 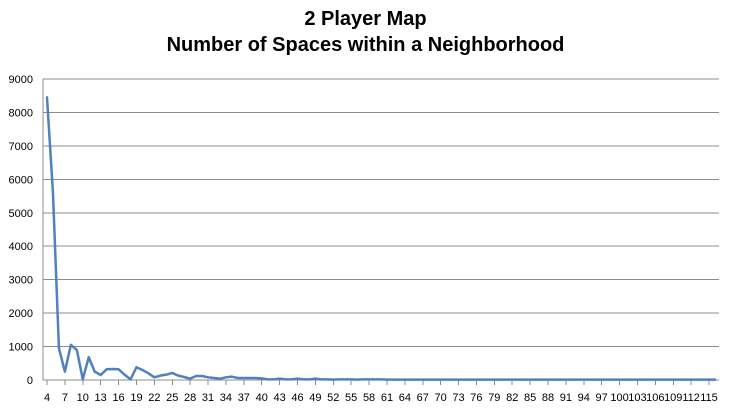 What do you see at coordinates (548, 398) in the screenshot?
I see `x-tick-label: 88` at bounding box center [548, 398].